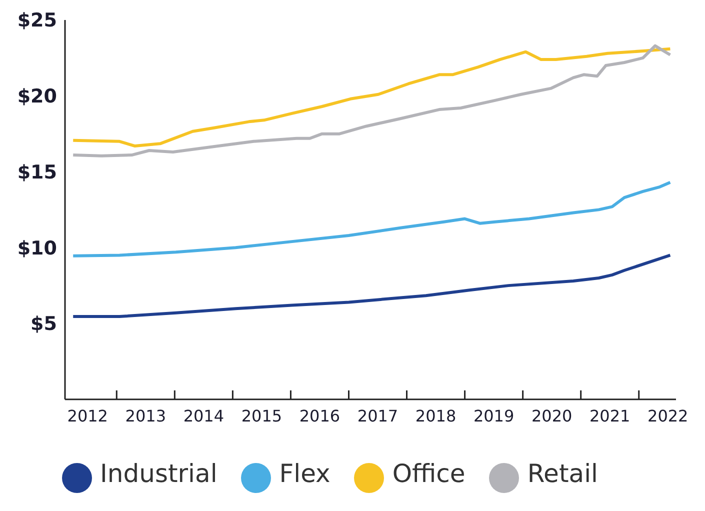 The image size is (705, 511). Describe the element at coordinates (429, 473) in the screenshot. I see `legend-label: Office` at that location.